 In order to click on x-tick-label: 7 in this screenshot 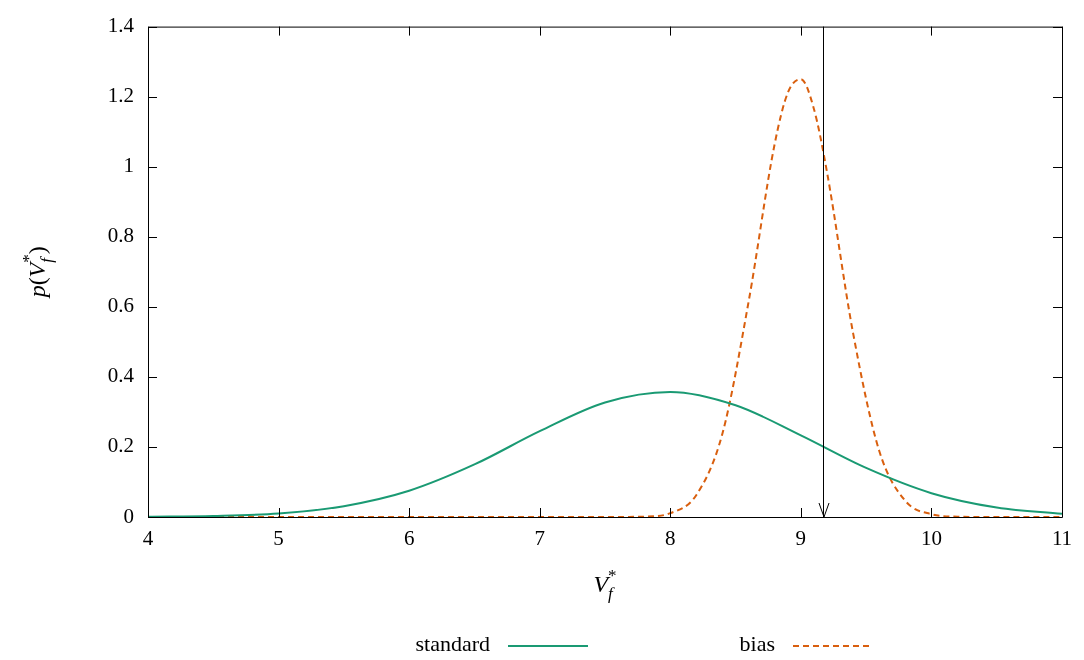, I will do `click(539, 538)`.